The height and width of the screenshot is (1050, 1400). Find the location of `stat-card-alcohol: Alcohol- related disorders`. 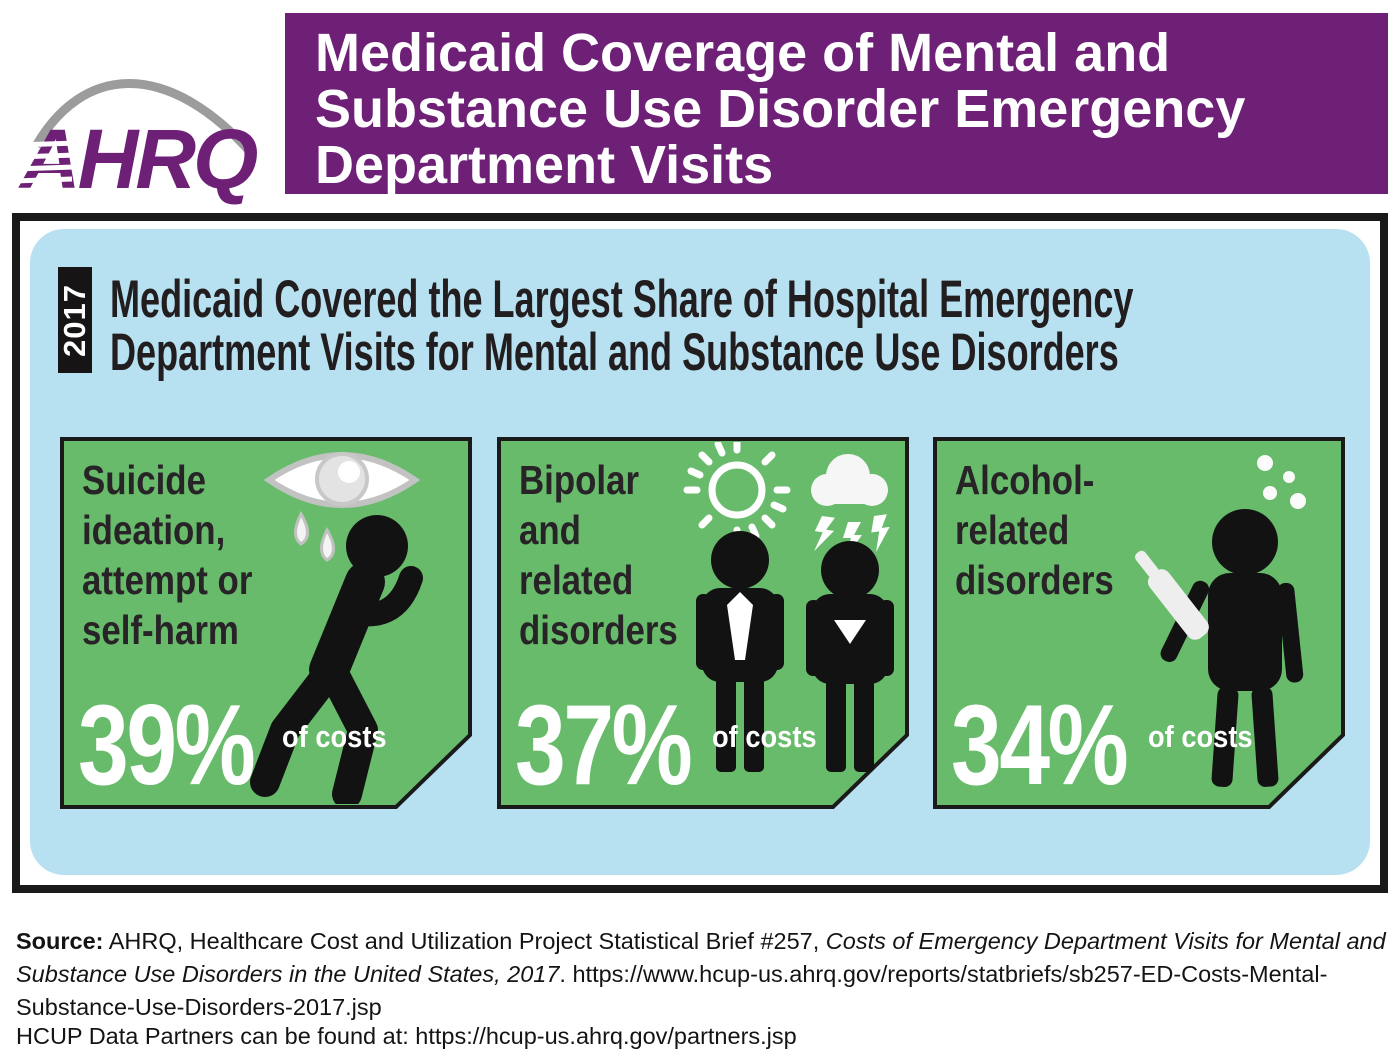

stat-card-alcohol: Alcohol- related disorders is located at coordinates (1139, 623).